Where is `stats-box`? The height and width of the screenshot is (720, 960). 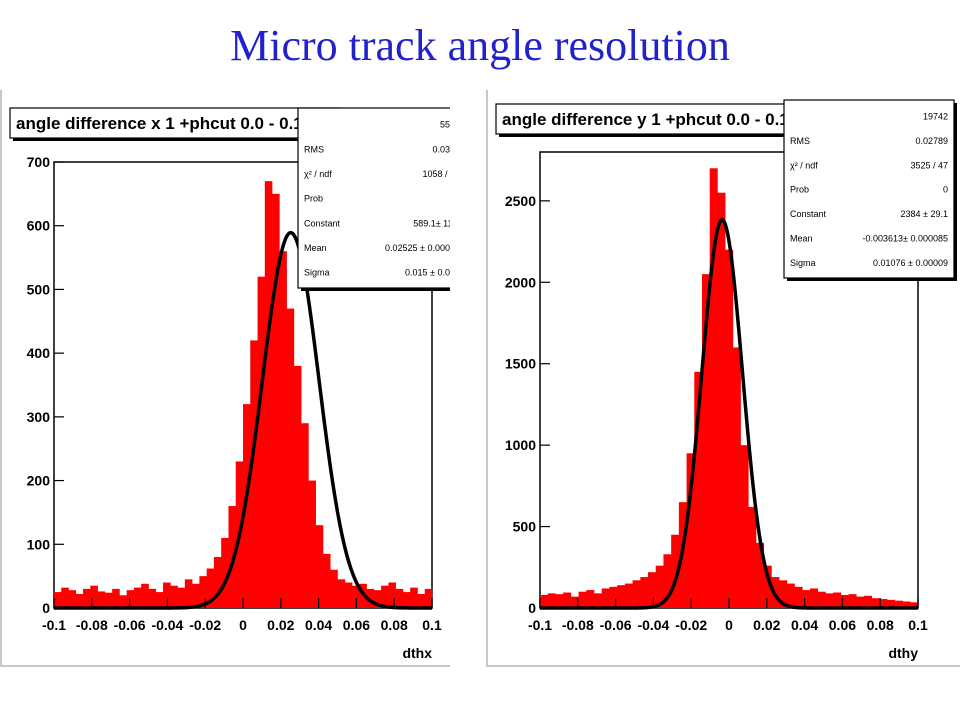
stats-box is located at coordinates (373, 198).